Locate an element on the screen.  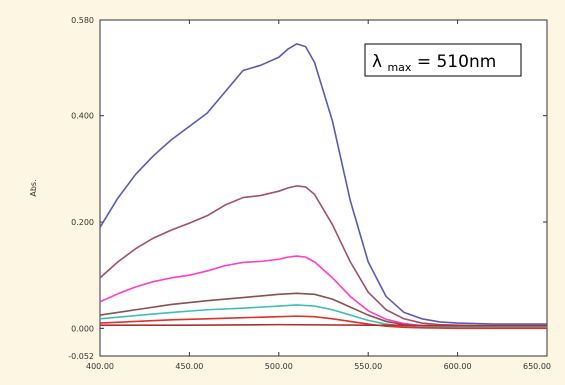
annotation-lambda: λ is located at coordinates (377, 62).